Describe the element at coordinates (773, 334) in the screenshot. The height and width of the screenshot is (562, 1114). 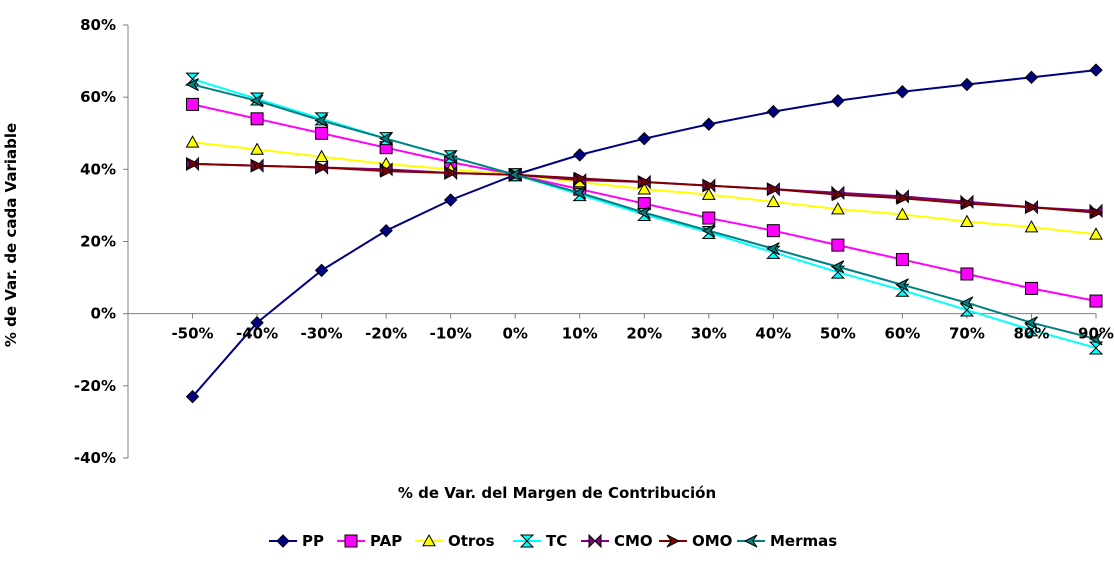
I see `x-tick-label: 40%` at that location.